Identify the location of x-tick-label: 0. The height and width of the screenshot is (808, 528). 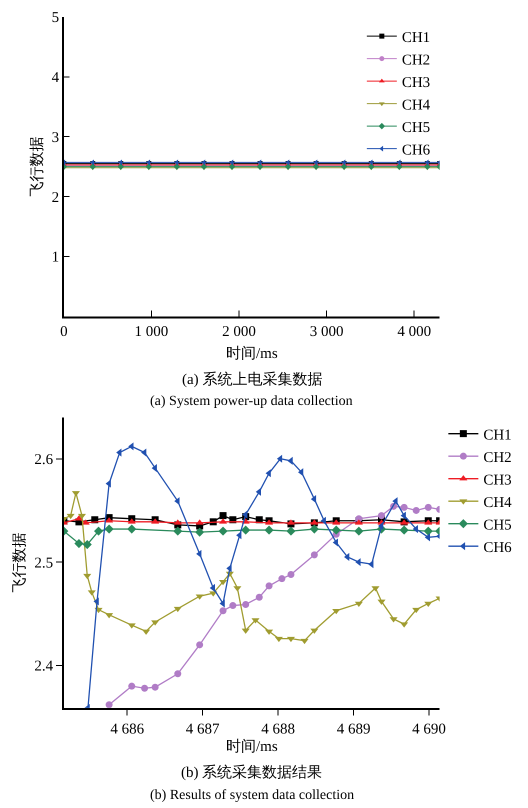
(64, 332).